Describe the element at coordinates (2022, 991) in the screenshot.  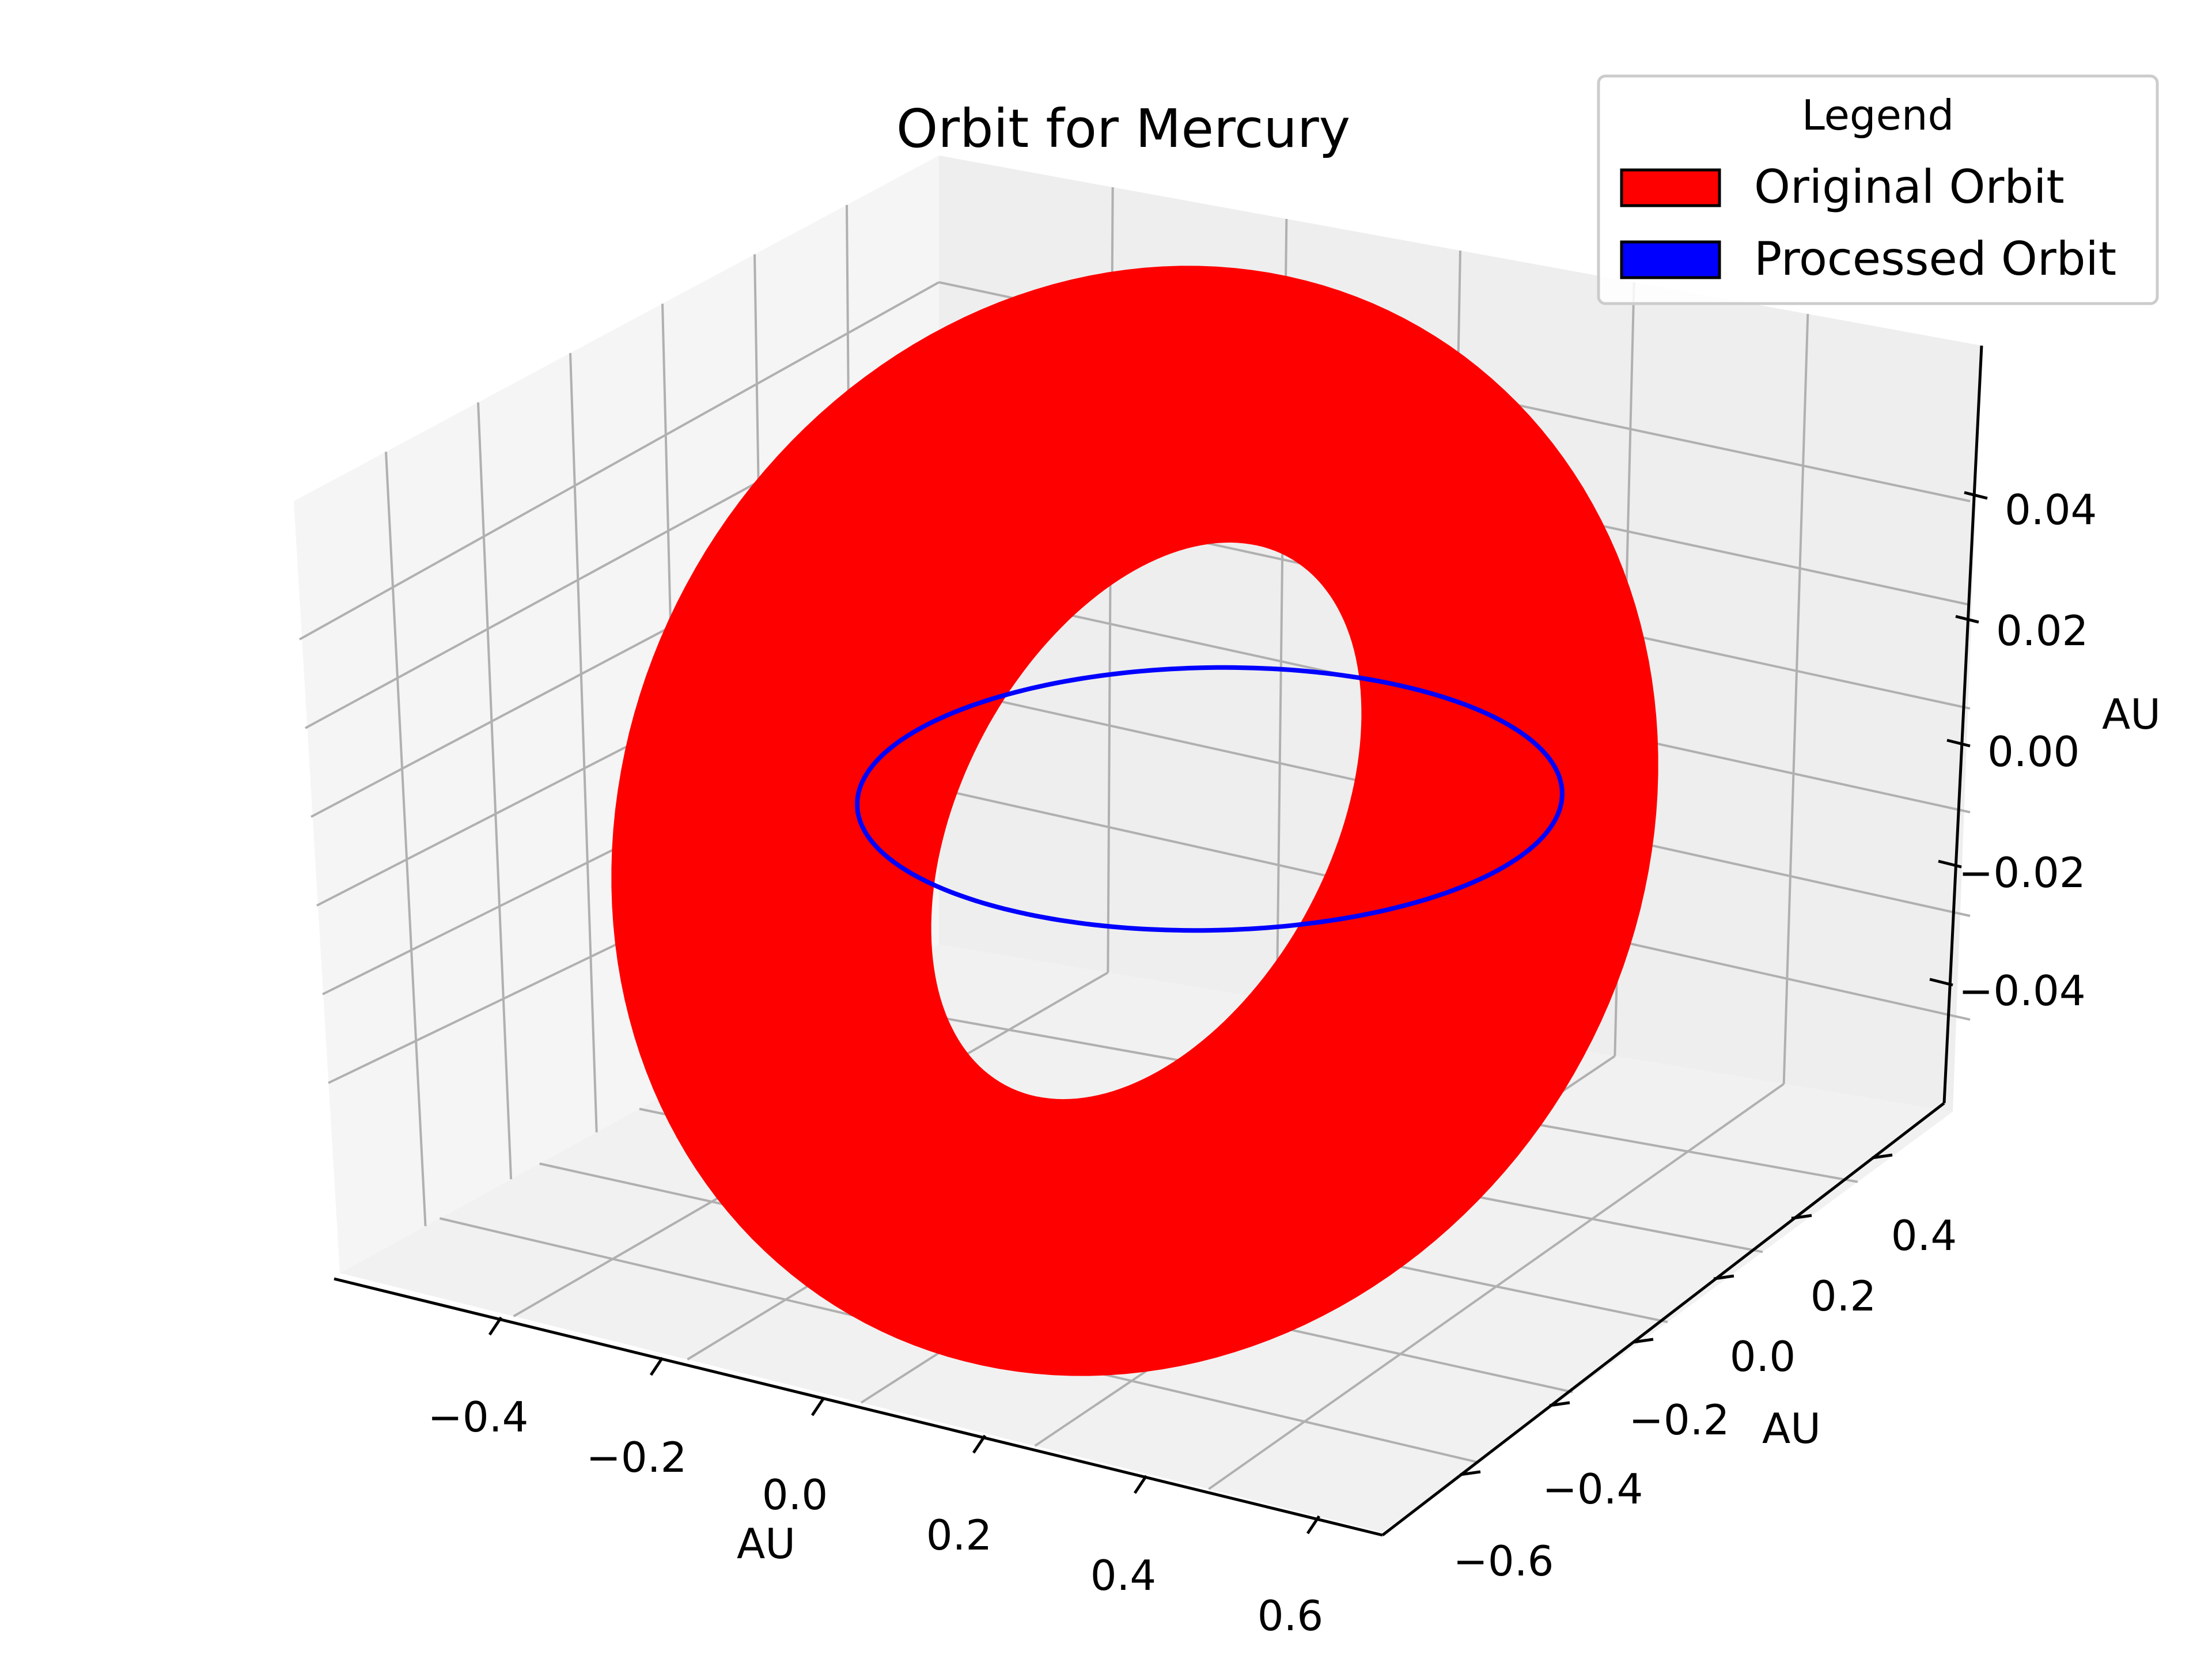
I see `z-tick-label: −0.04` at that location.